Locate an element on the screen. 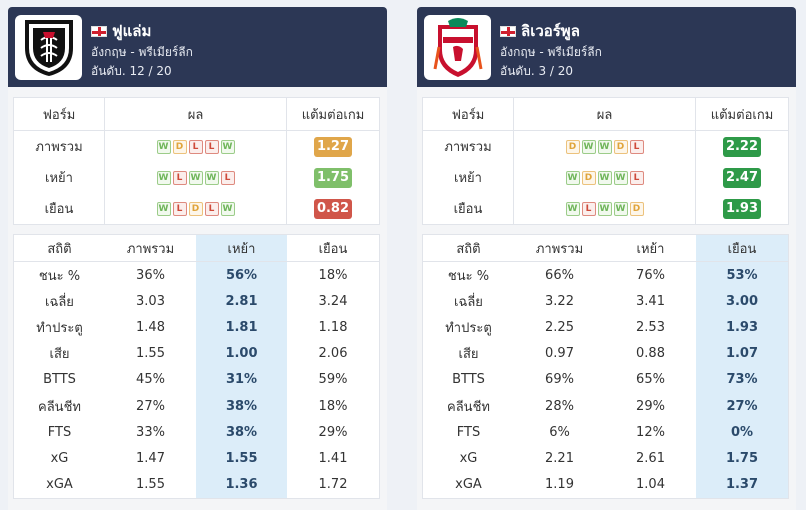  form-table-header: ฟอร์ม ผล แต้มต่อเกม is located at coordinates (196, 114).